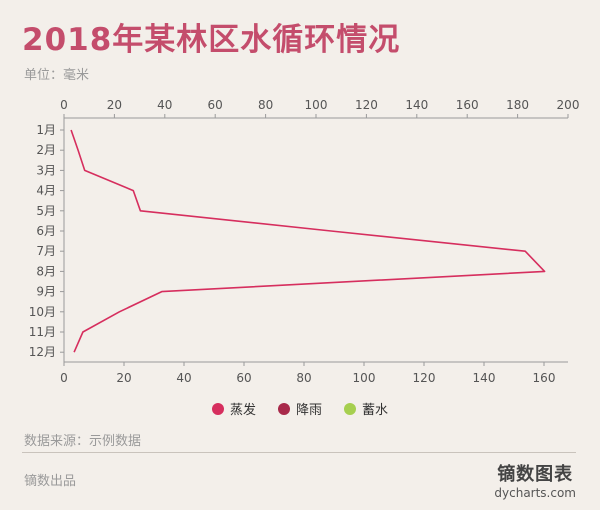 The width and height of the screenshot is (600, 510). I want to click on brand-logo: 镝数图表 dycharts.com, so click(535, 480).